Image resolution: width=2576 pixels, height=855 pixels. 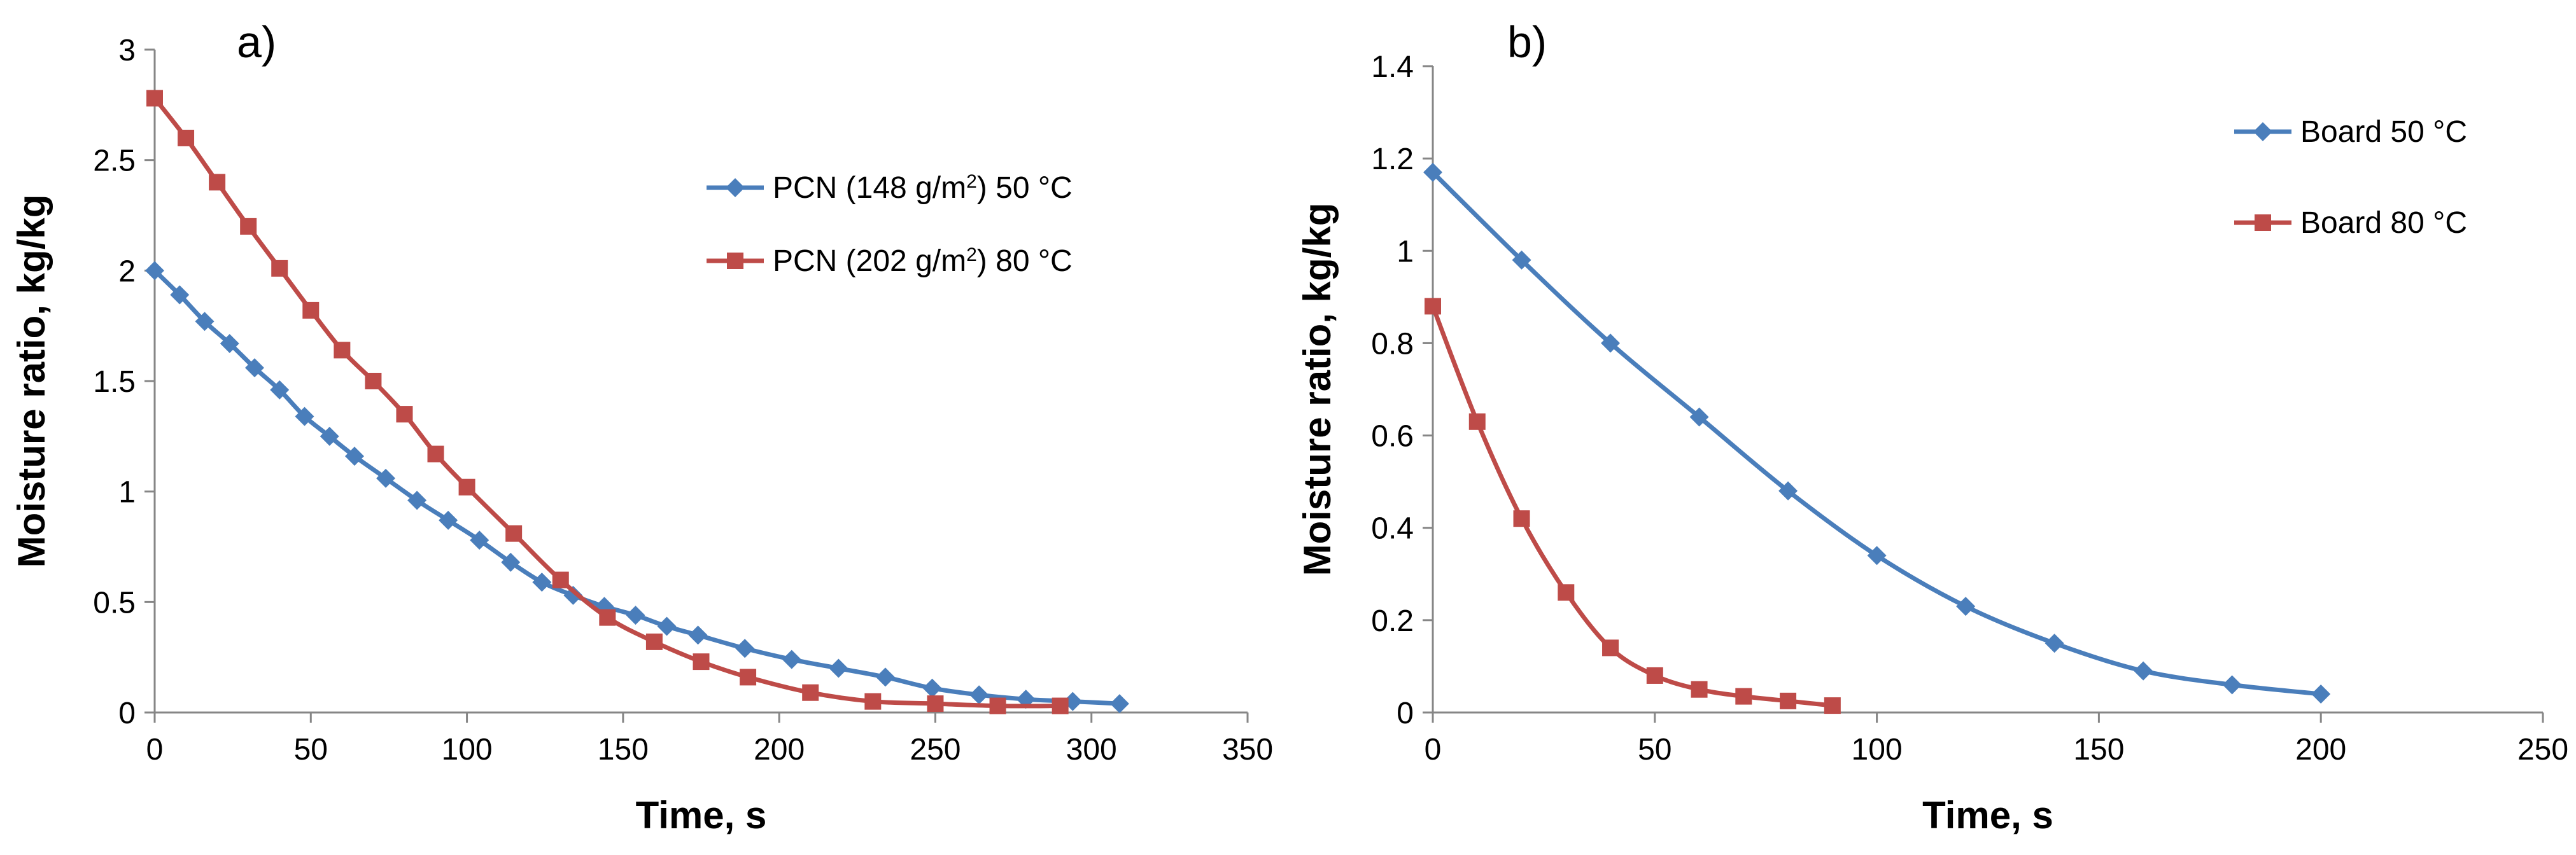 I want to click on y-tick-label: 0.8, so click(x=1393, y=344).